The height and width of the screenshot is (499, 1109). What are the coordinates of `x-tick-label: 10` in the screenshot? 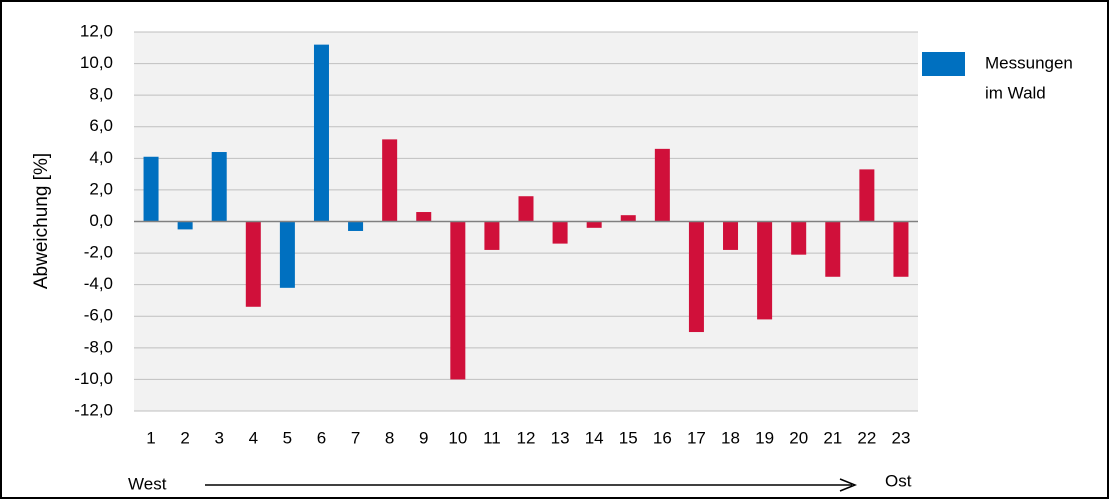 It's located at (457, 437).